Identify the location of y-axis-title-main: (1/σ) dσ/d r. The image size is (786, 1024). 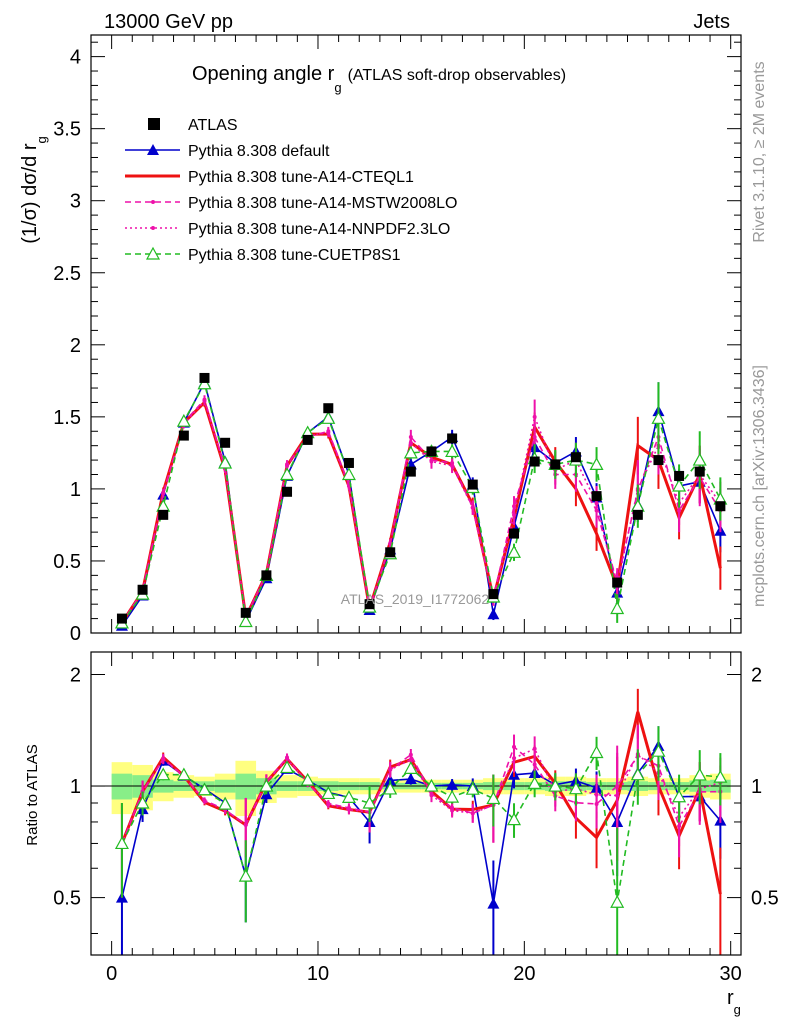
(30, 193).